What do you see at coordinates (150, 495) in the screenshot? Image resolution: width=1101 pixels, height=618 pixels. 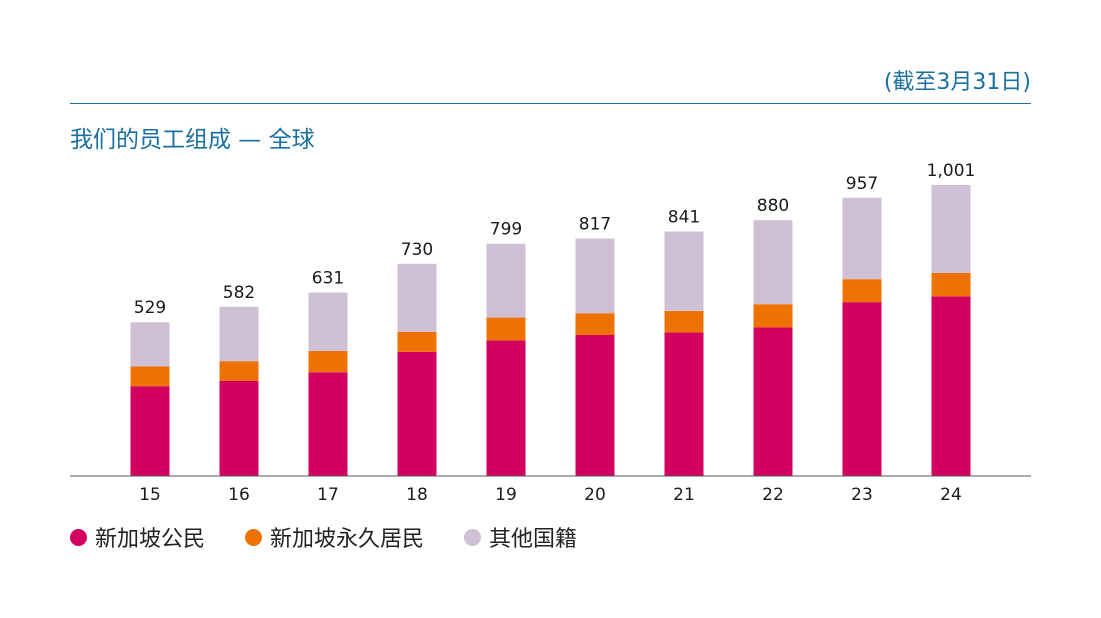 I see `x-tick-15: 15` at bounding box center [150, 495].